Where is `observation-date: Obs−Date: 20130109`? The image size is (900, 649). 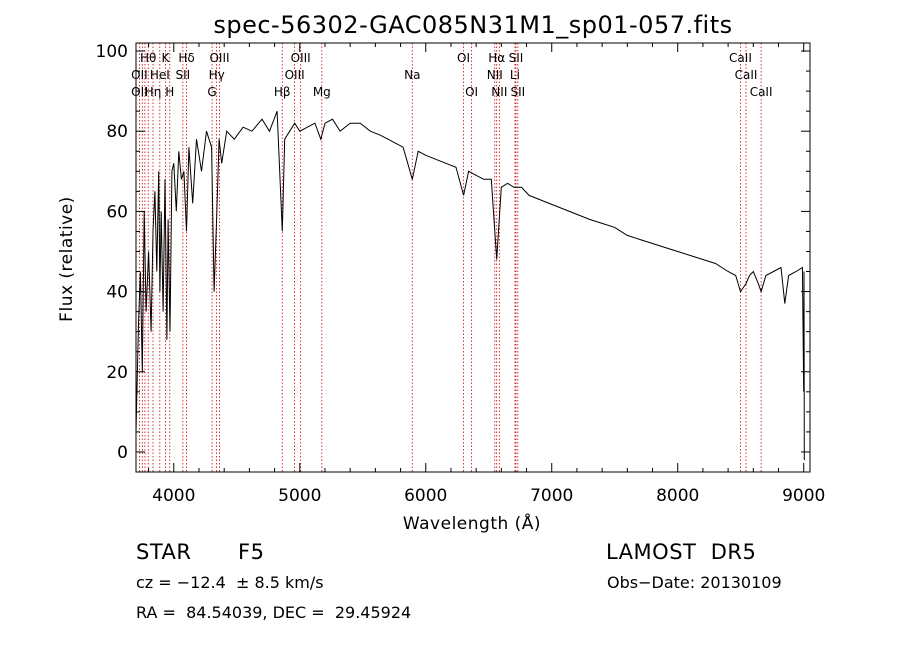 observation-date: Obs−Date: 20130109 is located at coordinates (694, 582).